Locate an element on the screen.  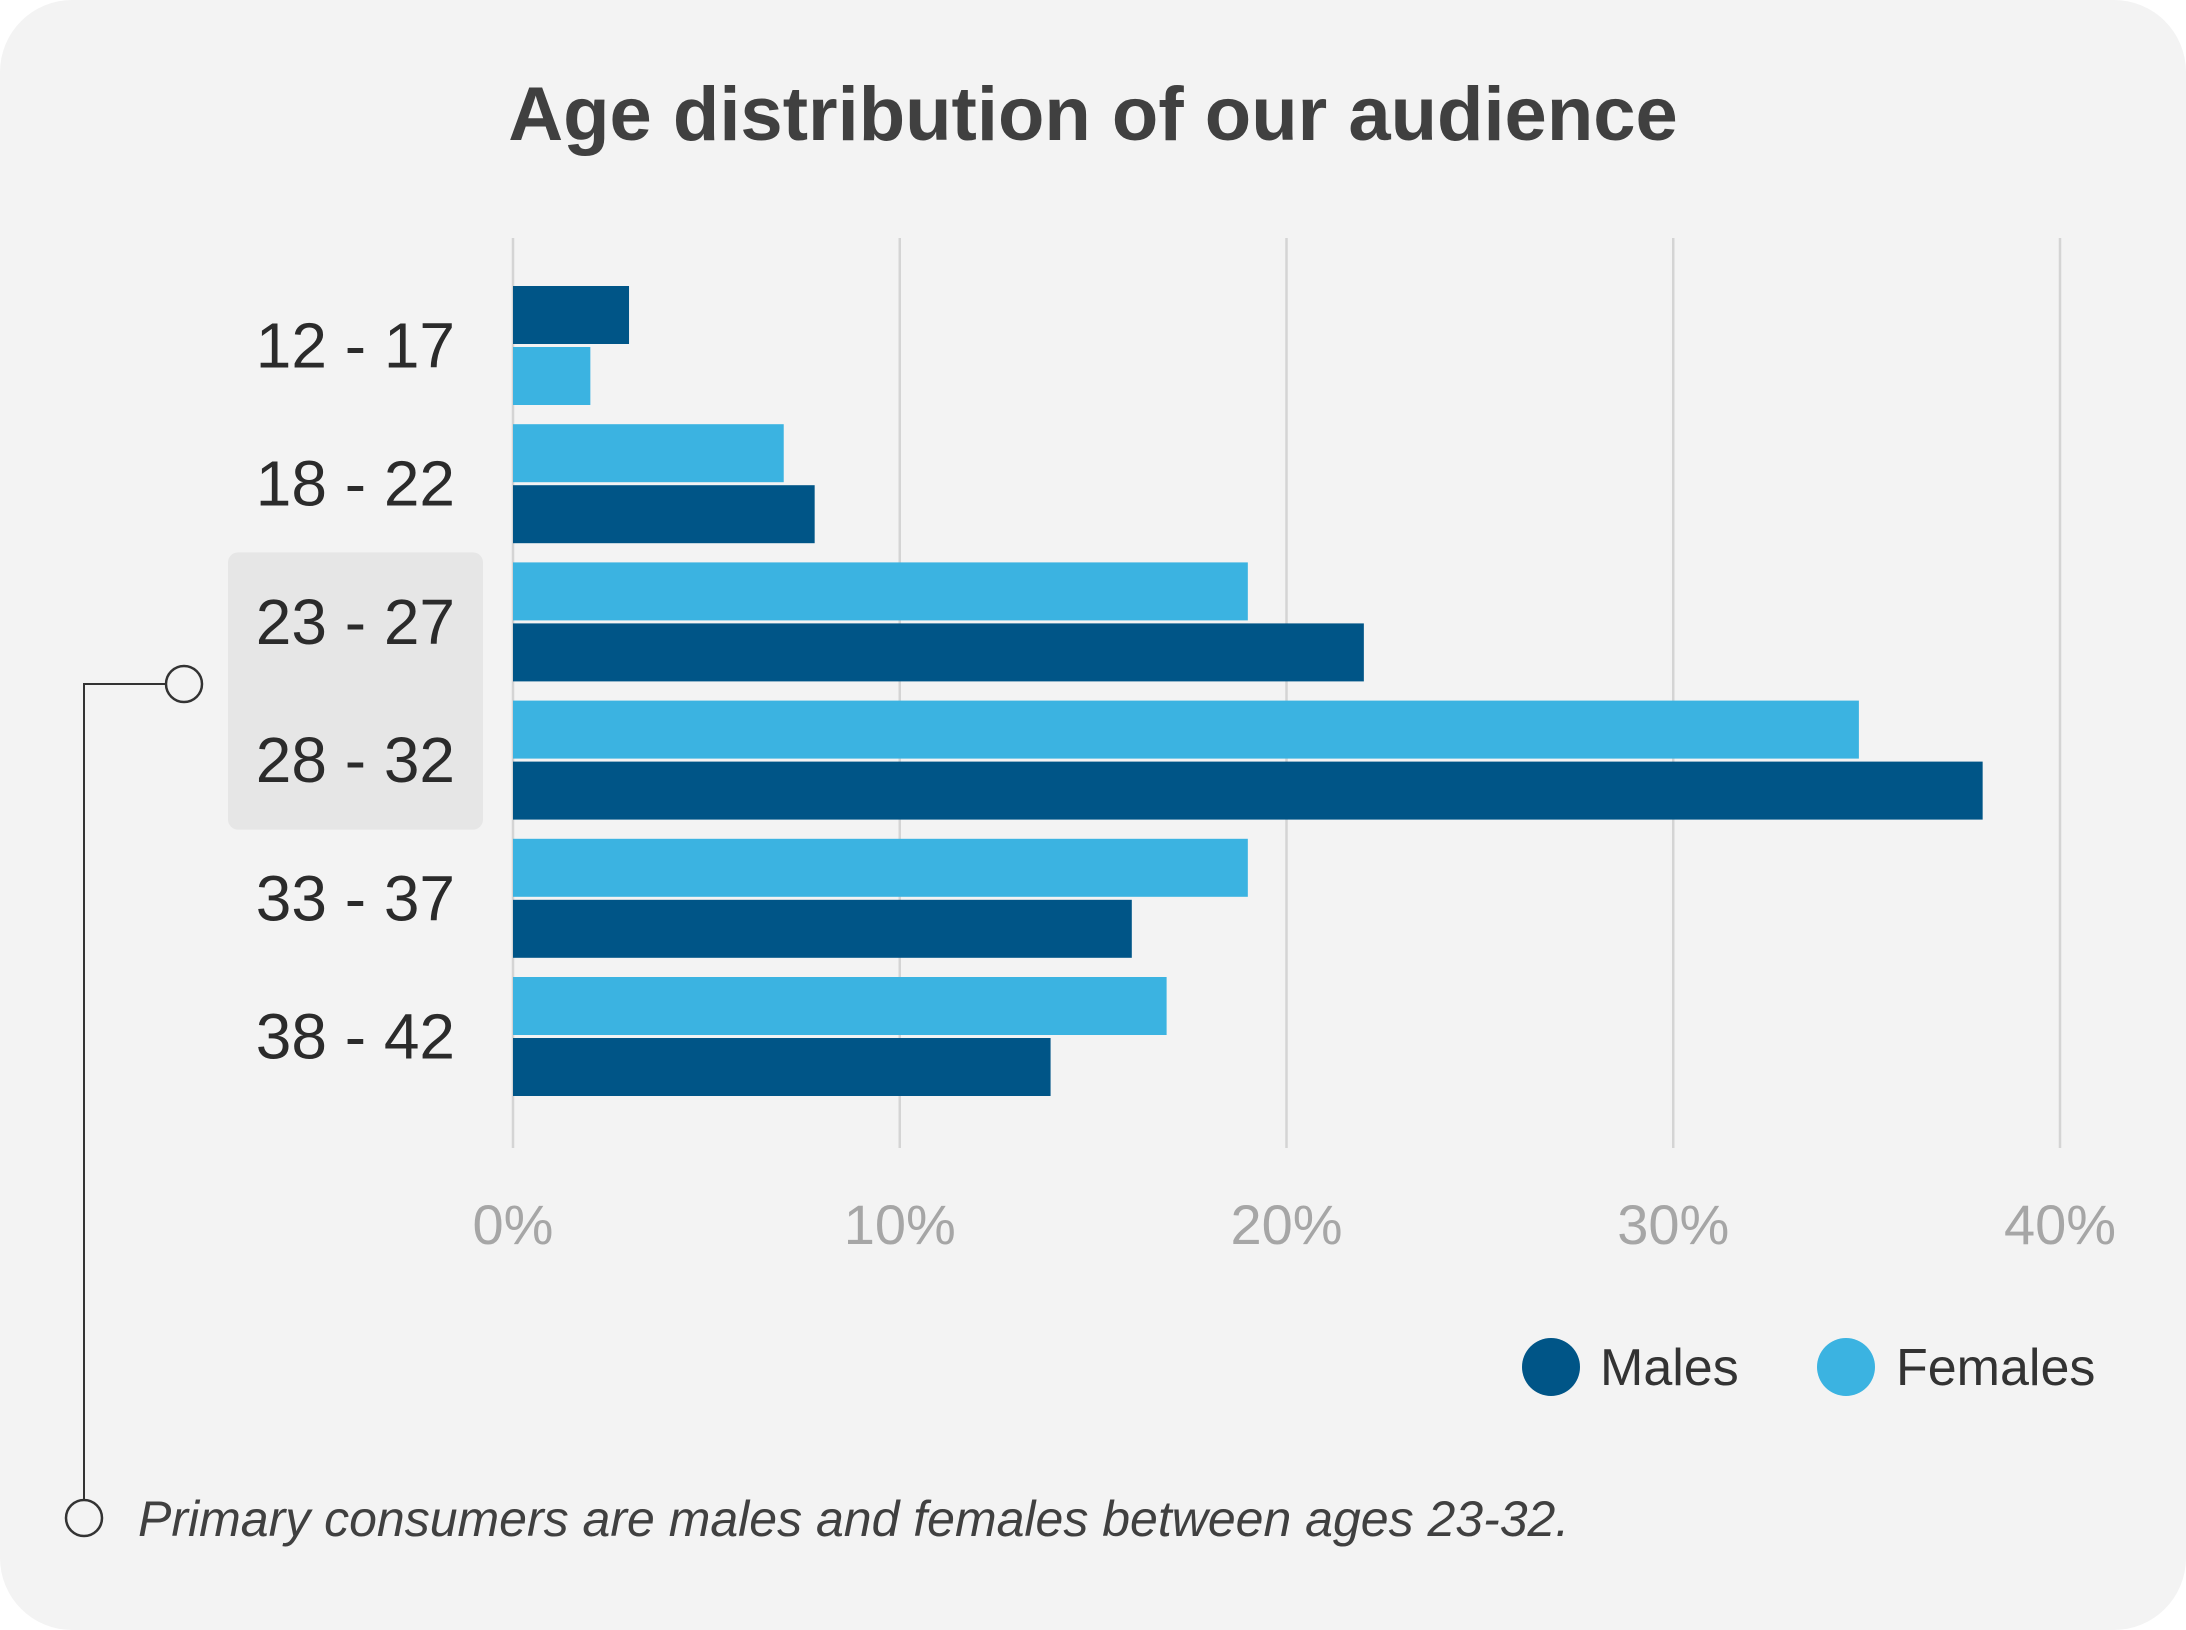
category-label-23-27: 23 - 27 is located at coordinates (355, 622).